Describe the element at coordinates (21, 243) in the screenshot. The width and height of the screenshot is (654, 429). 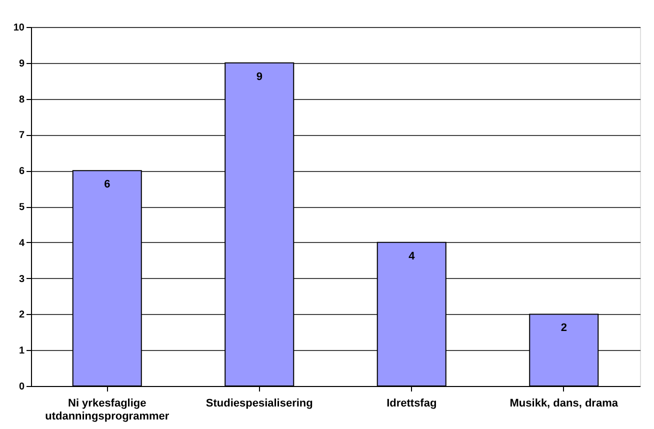
I see `y-tick-label: 4` at that location.